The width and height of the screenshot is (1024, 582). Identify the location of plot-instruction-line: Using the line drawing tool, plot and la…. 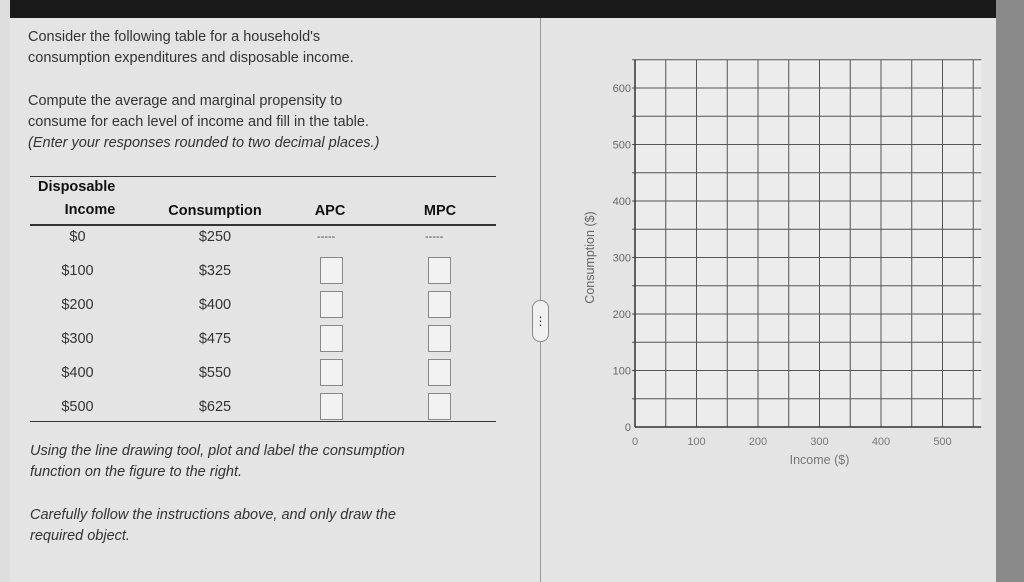
(217, 451).